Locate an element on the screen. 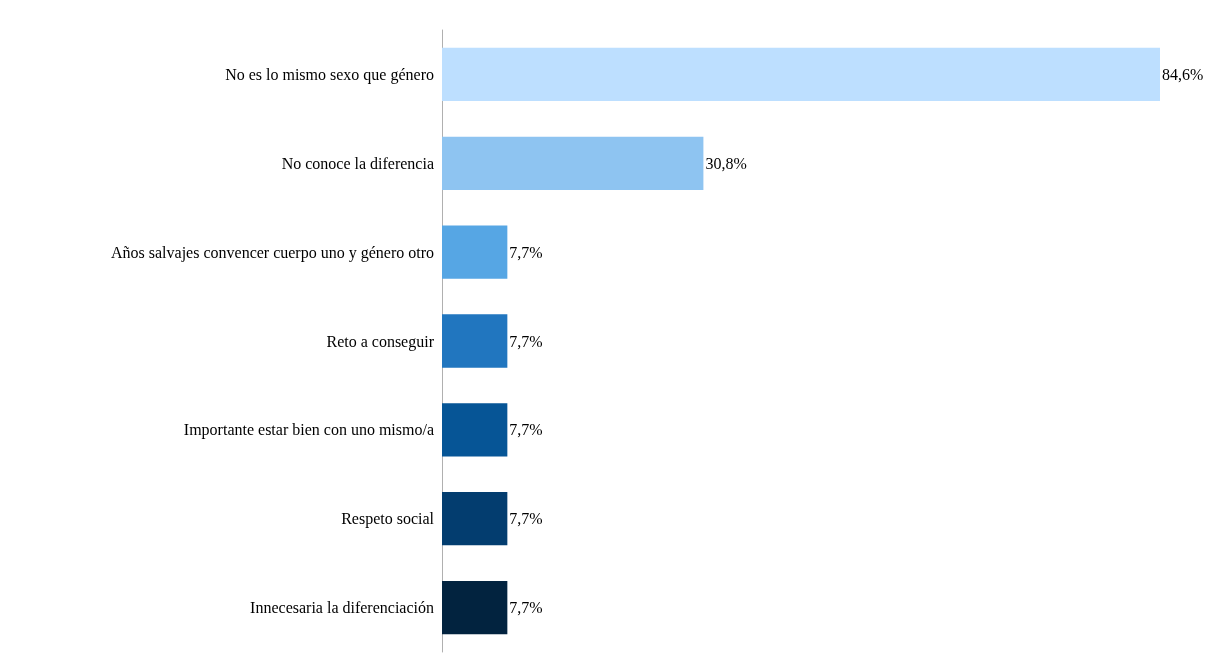 The width and height of the screenshot is (1220, 670). y-tick-label: Años salvajes convencer cuerpo uno y género otro is located at coordinates (272, 252).